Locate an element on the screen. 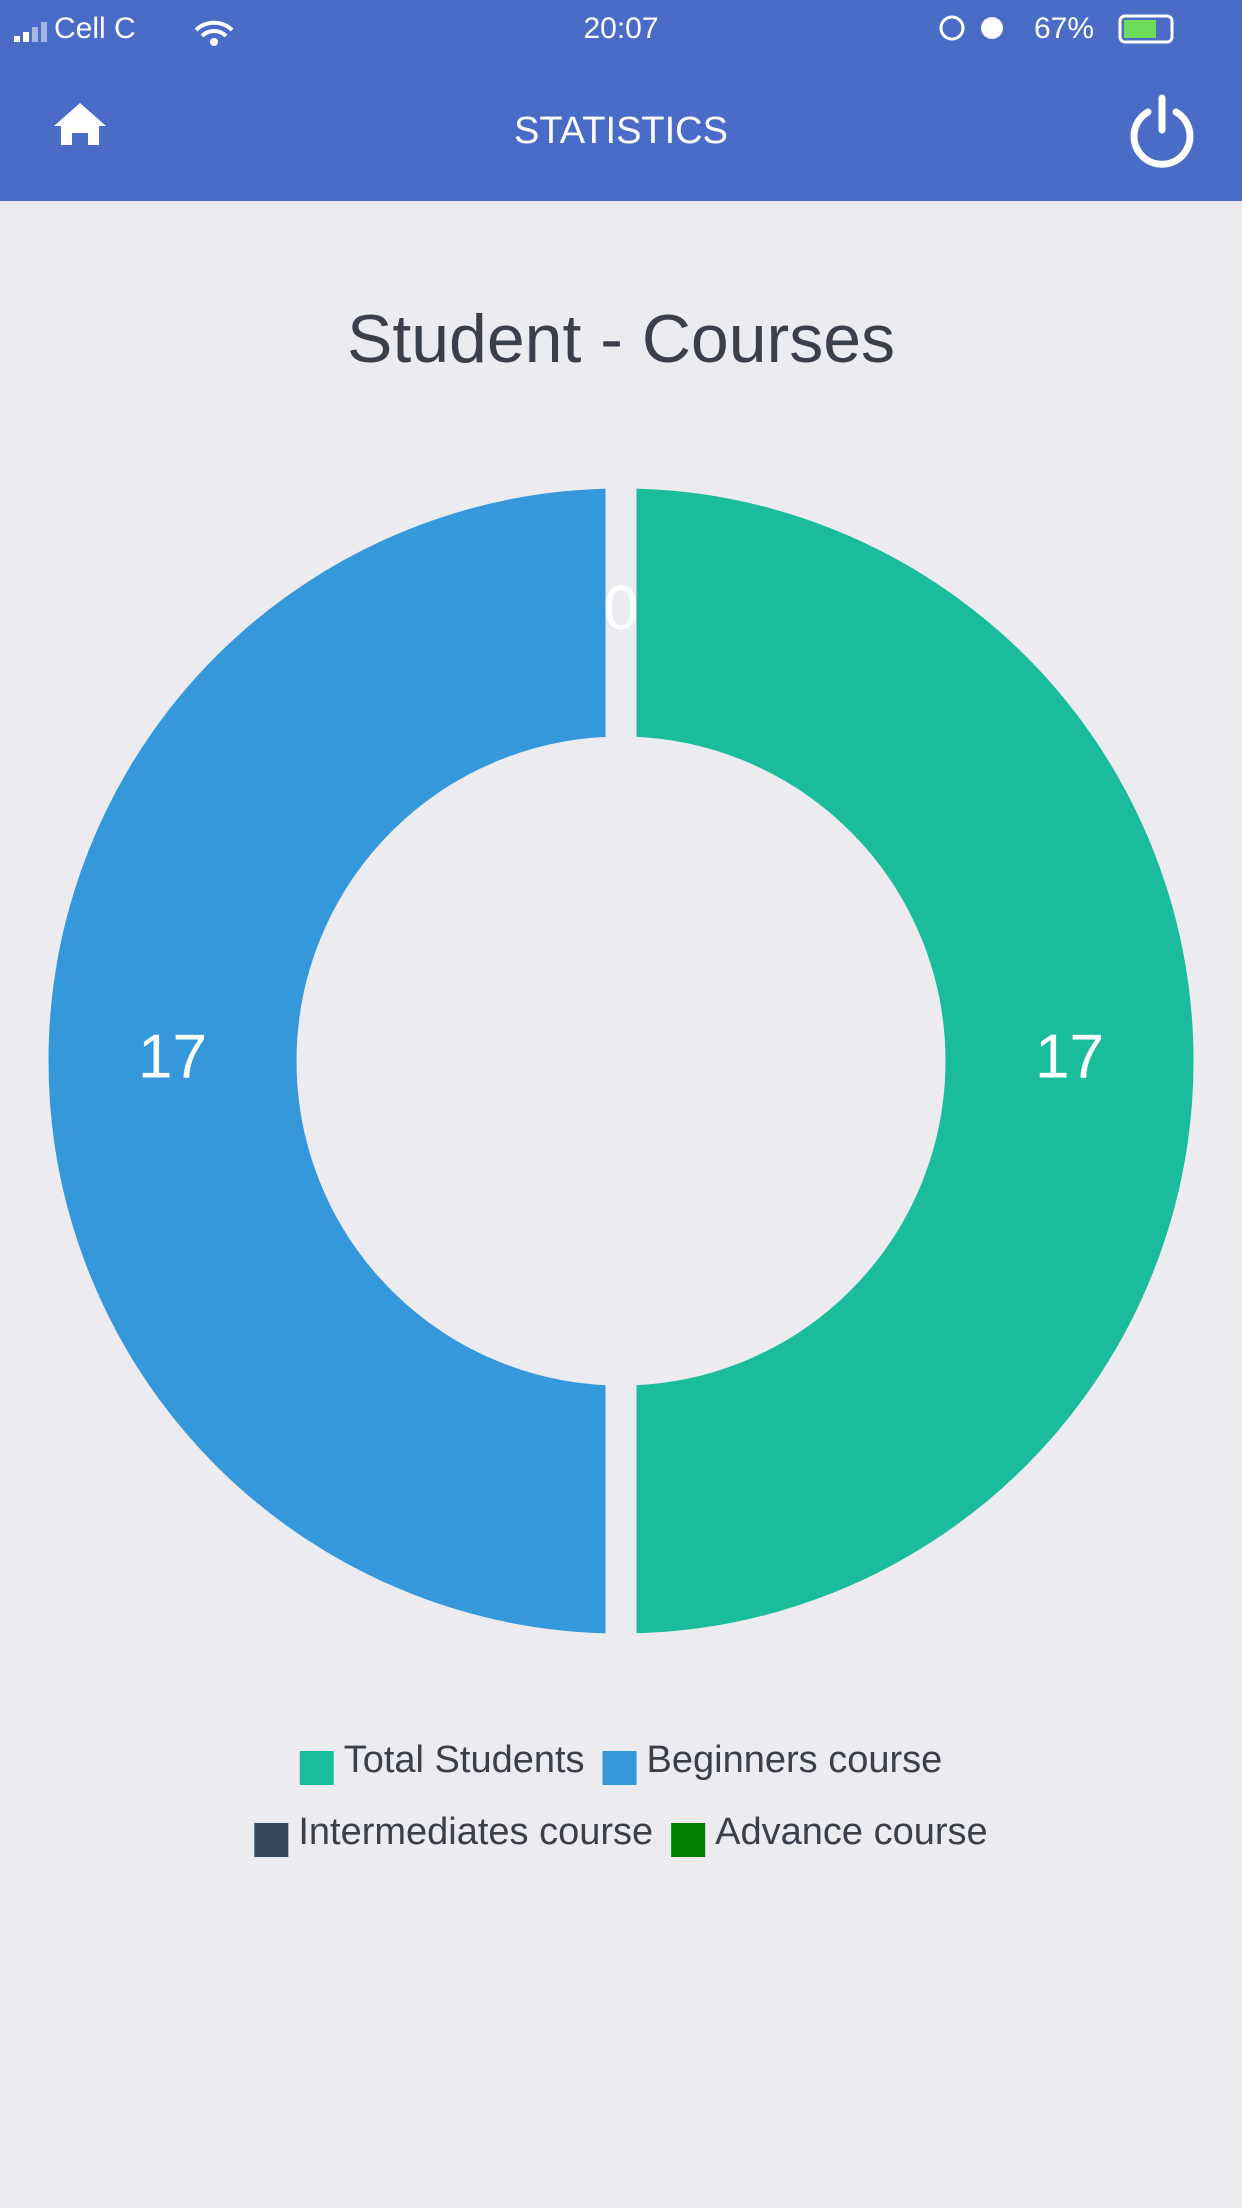 This screenshot has width=1242, height=2208. wifi-icon is located at coordinates (214, 29).